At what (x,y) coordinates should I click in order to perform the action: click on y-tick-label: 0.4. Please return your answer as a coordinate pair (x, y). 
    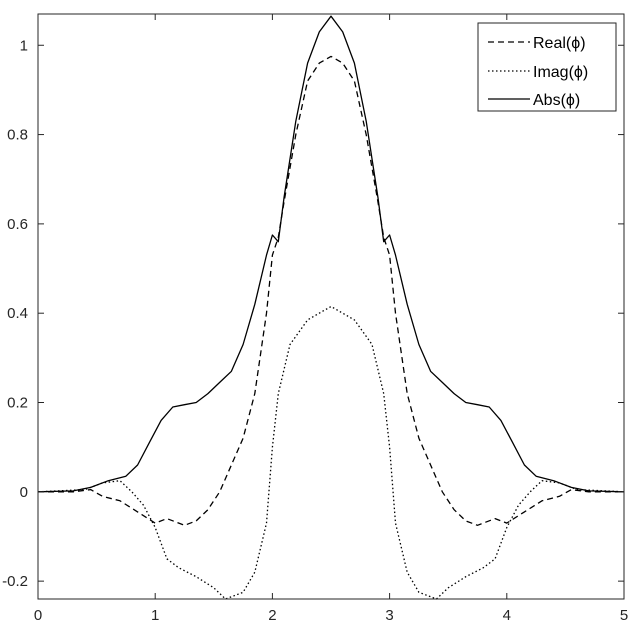
    Looking at the image, I should click on (17, 313).